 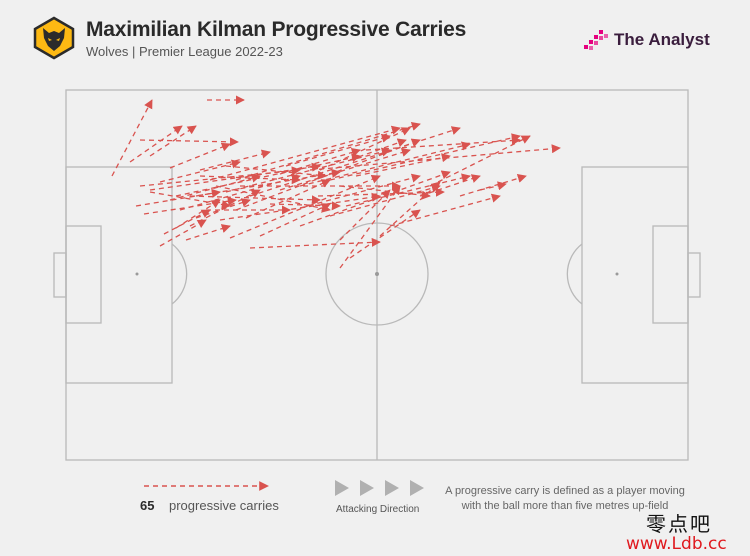 I want to click on legend-carry-arrow, so click(x=206, y=486).